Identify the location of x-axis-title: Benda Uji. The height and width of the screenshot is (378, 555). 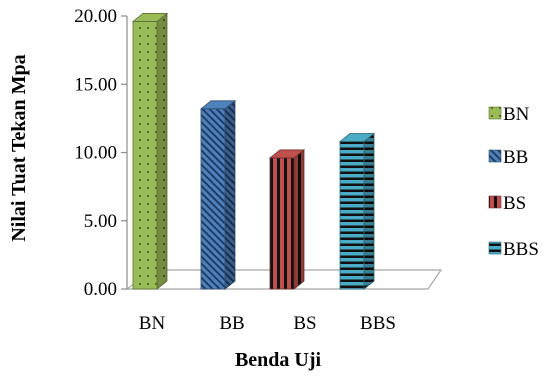
(278, 360).